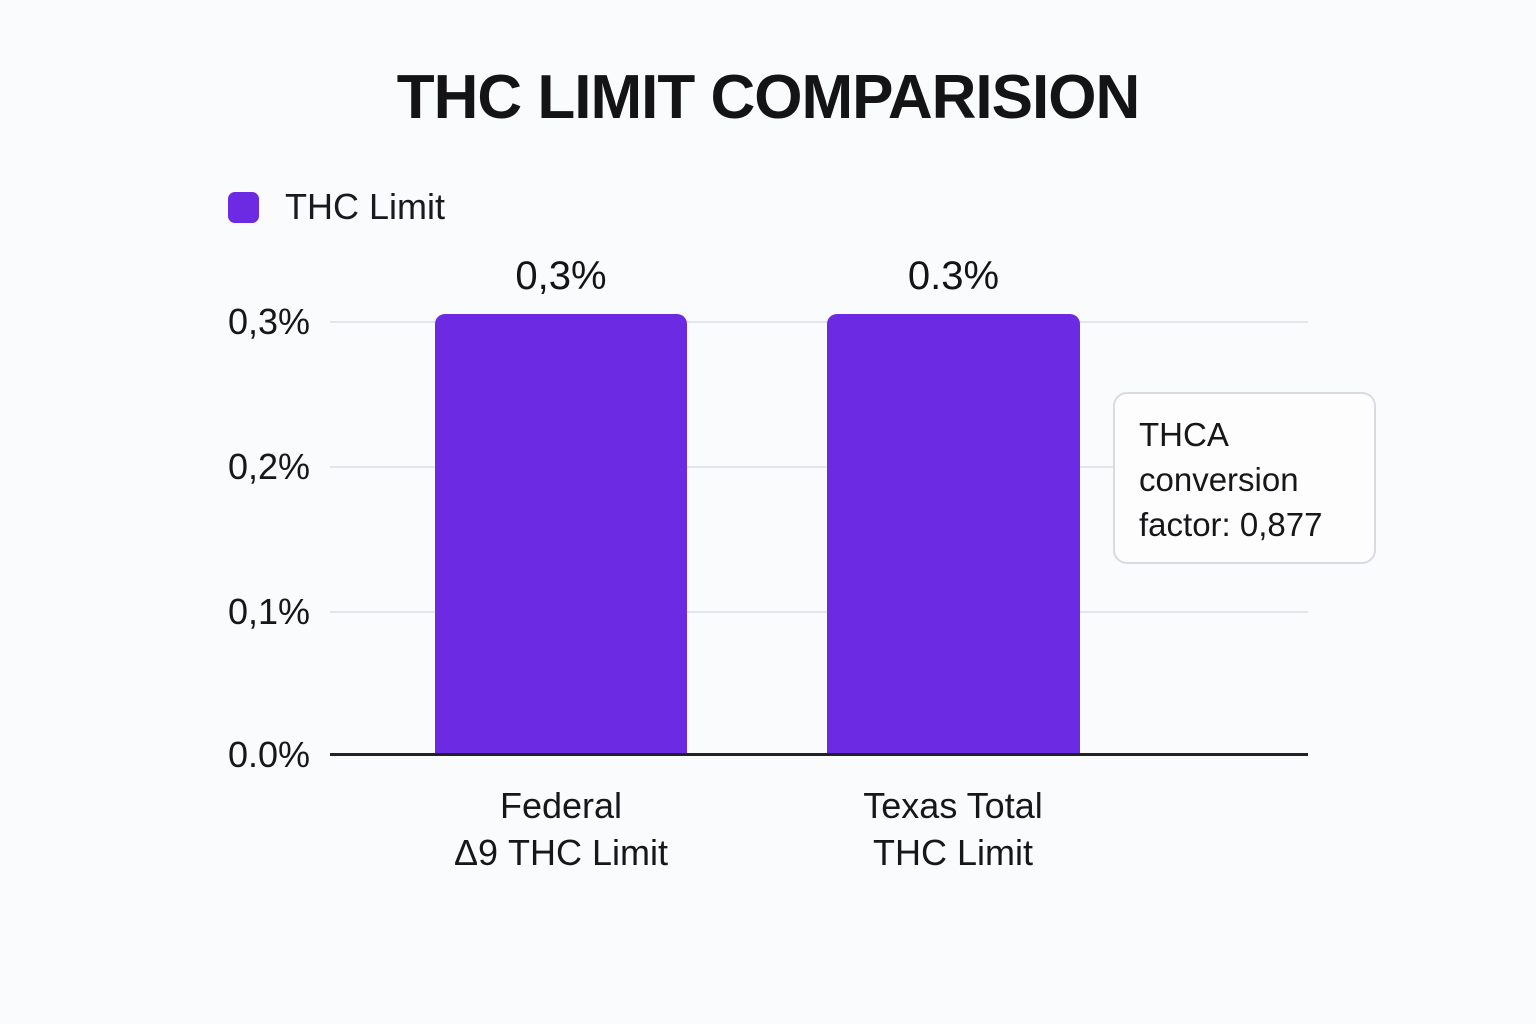 The height and width of the screenshot is (1024, 1536). I want to click on legend: THC Limit, so click(336, 207).